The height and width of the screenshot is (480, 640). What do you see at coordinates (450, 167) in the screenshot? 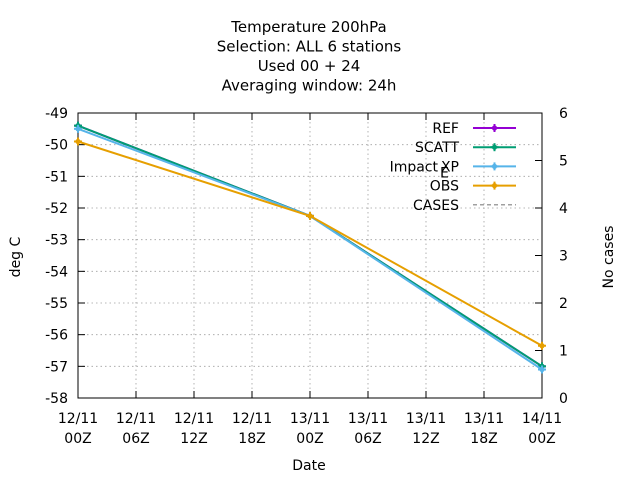
I see `legend-label-rest-impact-exp: XP` at bounding box center [450, 167].